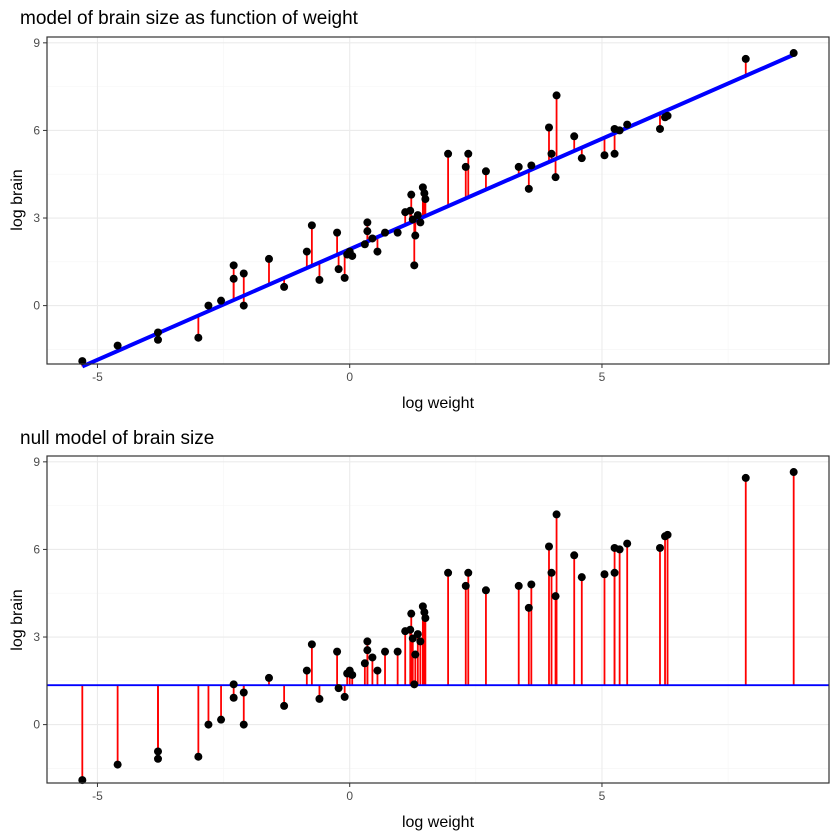 The height and width of the screenshot is (840, 840). I want to click on x-tick-label: -5, so click(97, 377).